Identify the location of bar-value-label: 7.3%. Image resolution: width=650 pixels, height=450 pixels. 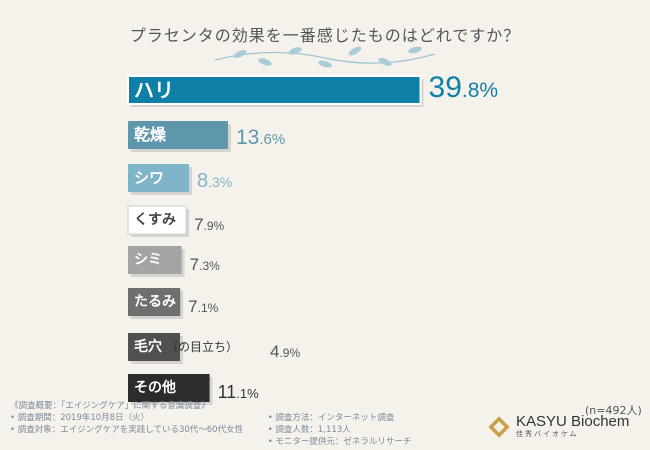
(204, 264).